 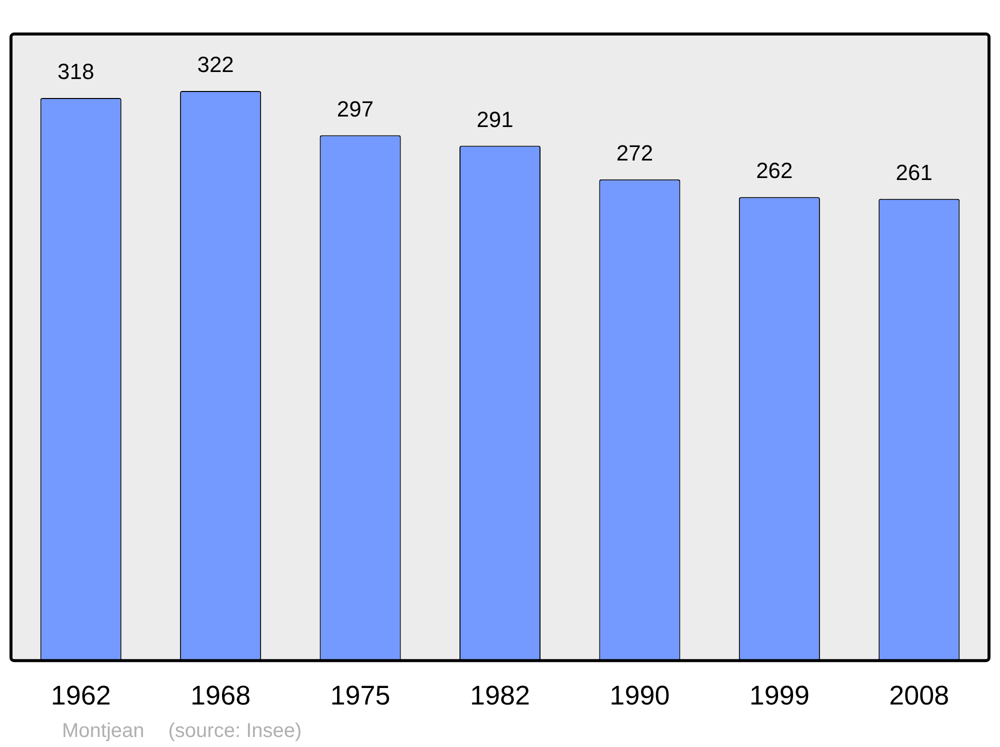 I want to click on x-tick-label: 1990, so click(x=640, y=695).